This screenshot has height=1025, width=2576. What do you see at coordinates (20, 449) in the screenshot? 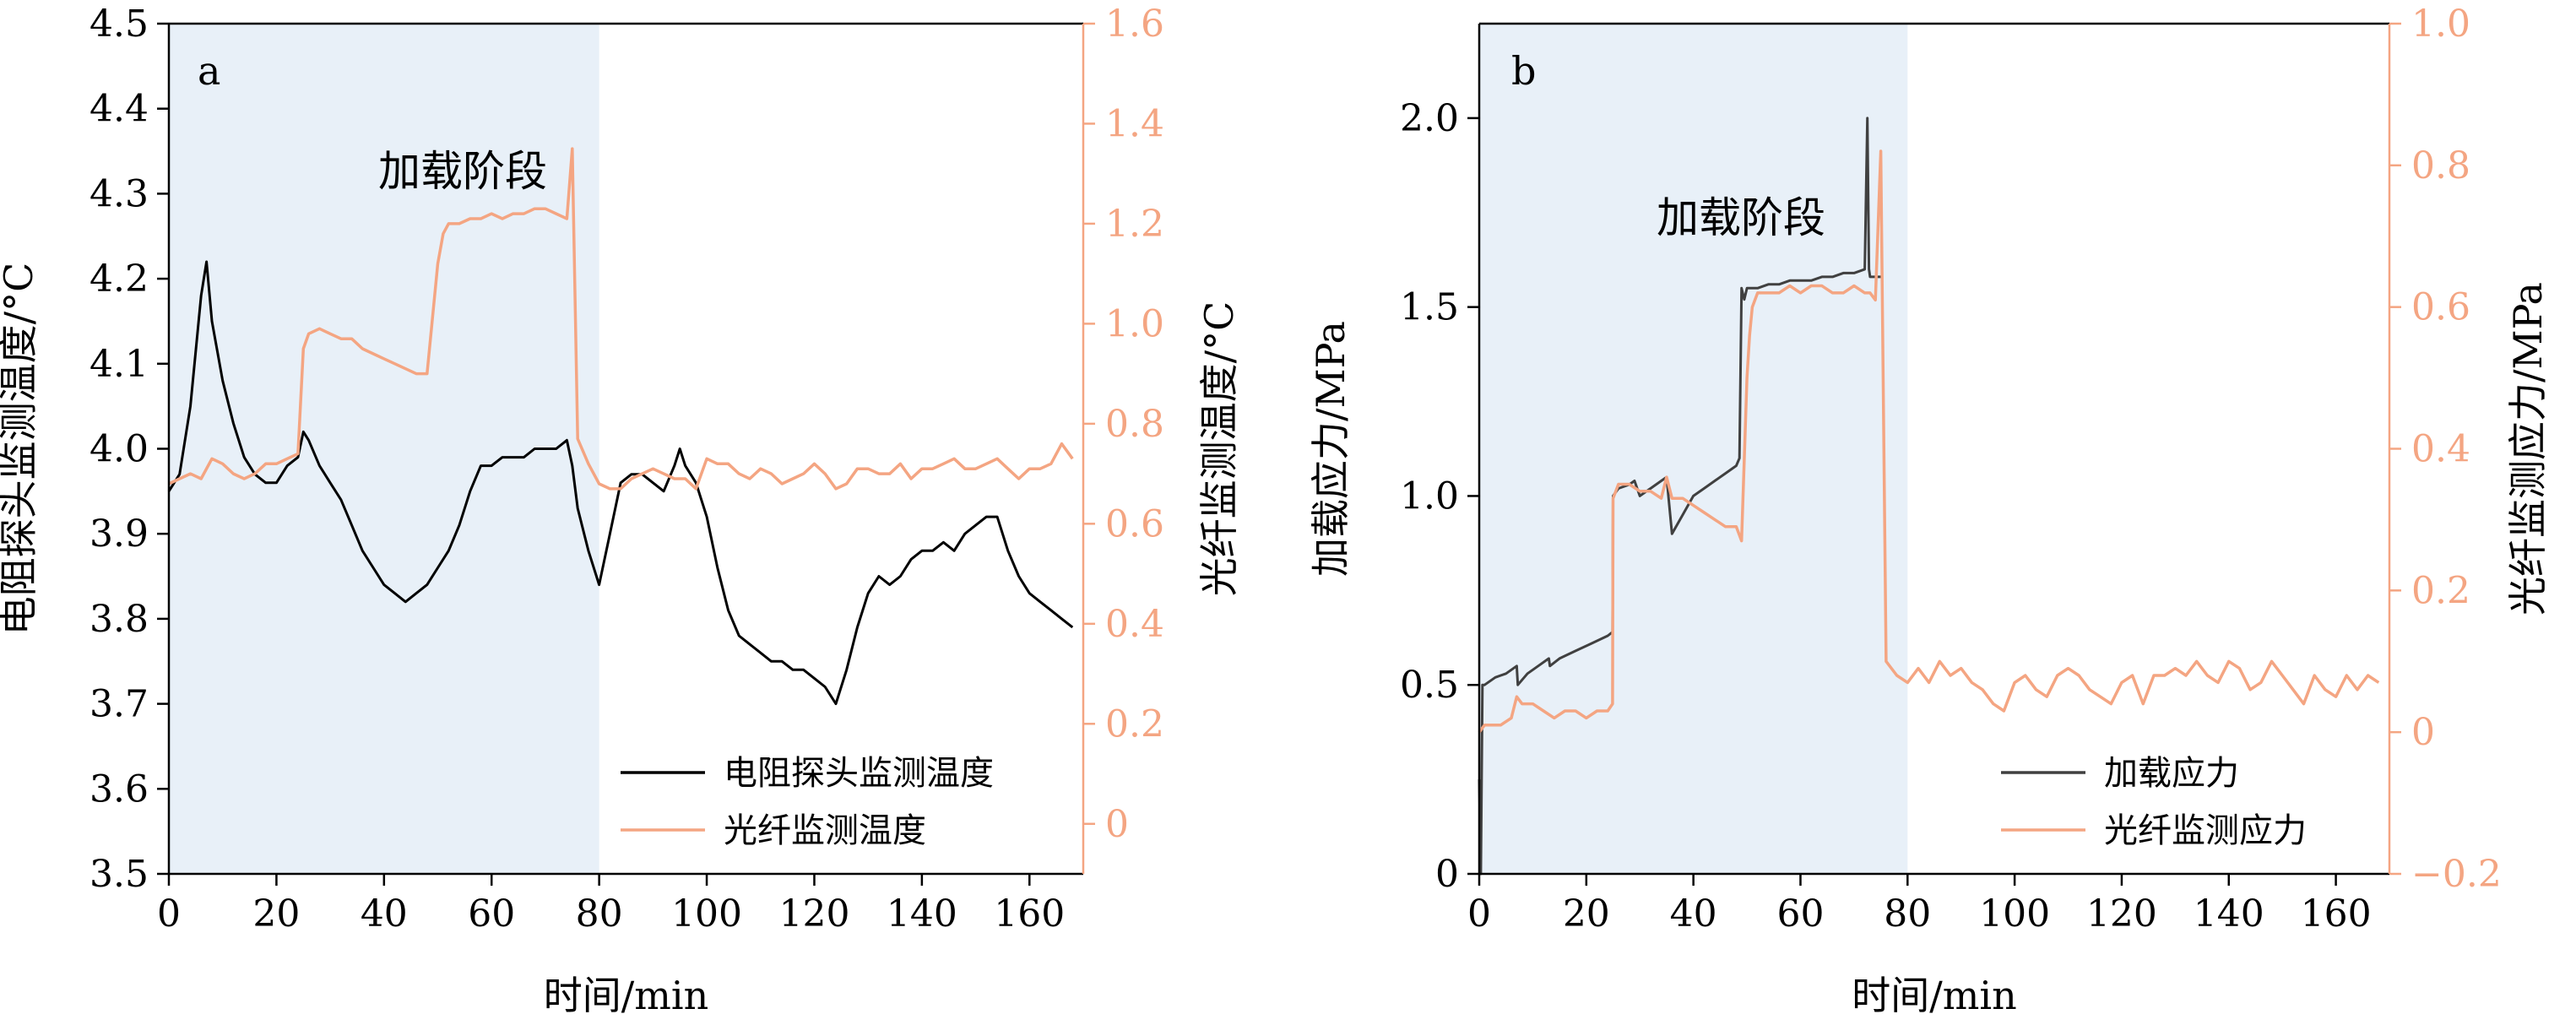
I see `y-left-axis-title: 电阻探头监测温度/°C` at bounding box center [20, 449].